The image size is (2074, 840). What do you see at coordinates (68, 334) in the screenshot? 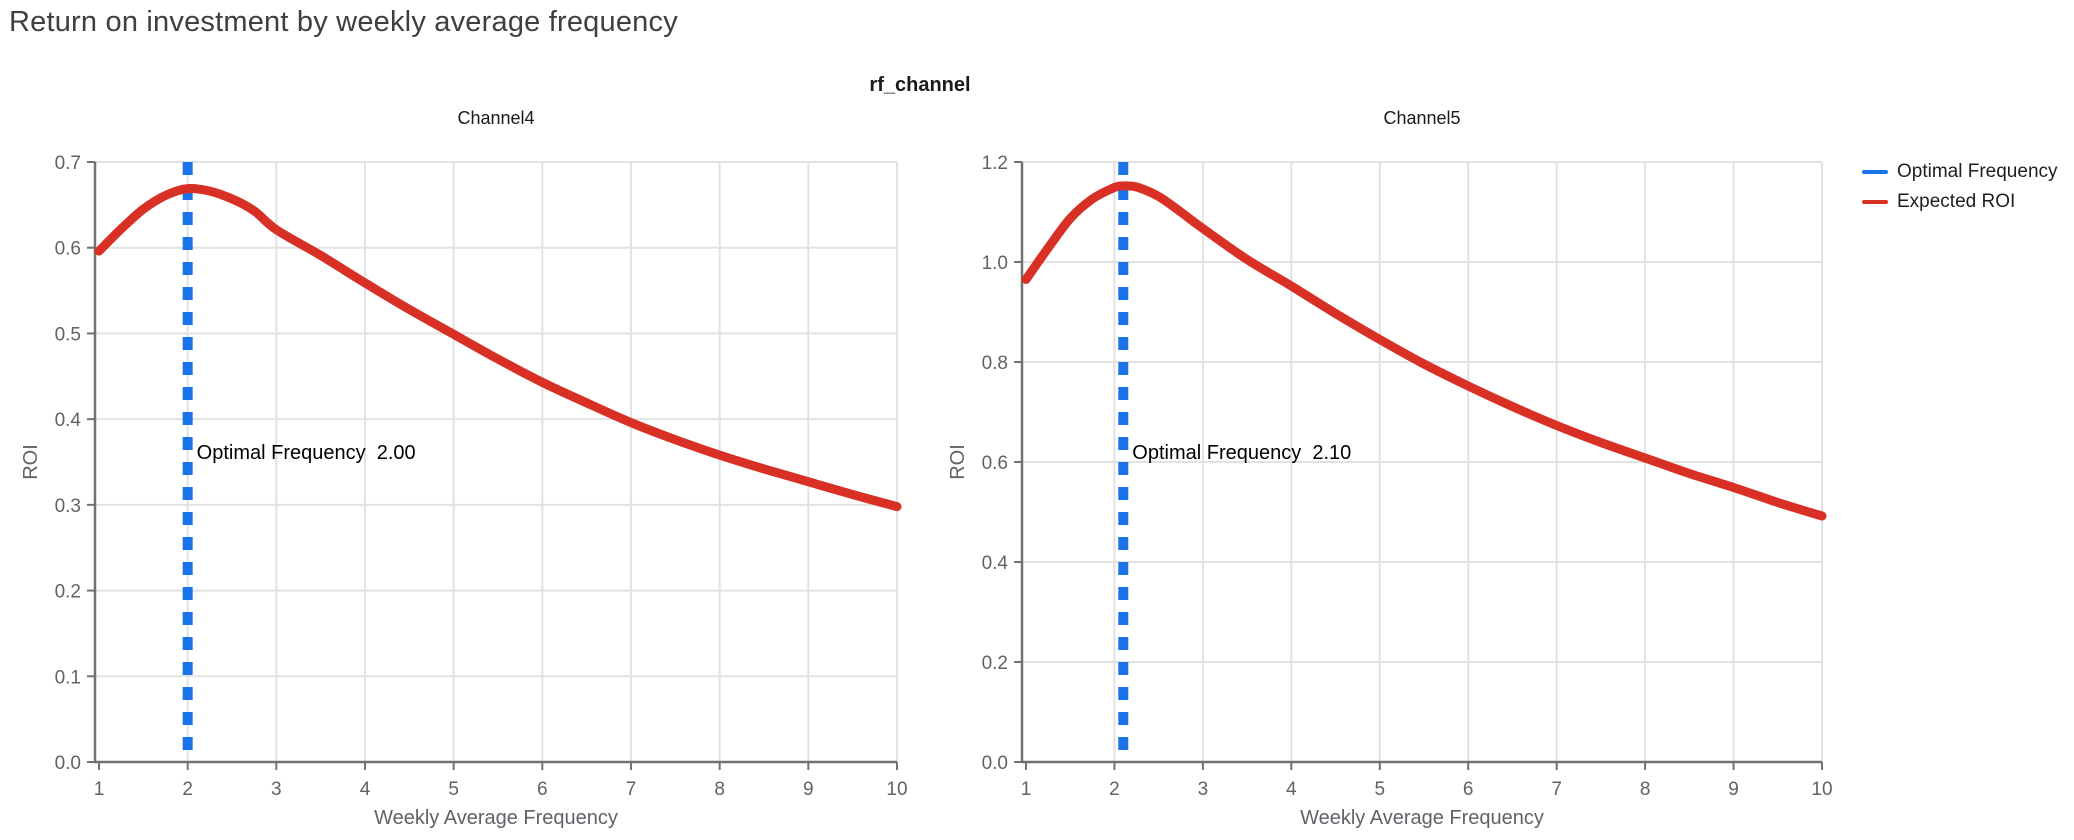
I see `y-tick-label: 0.5` at bounding box center [68, 334].